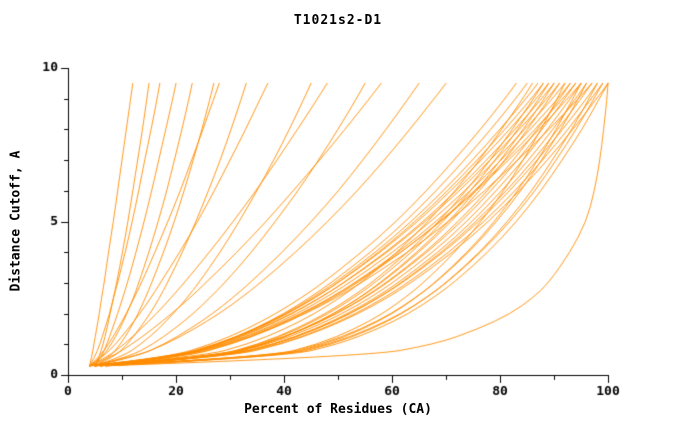 This screenshot has width=680, height=440. I want to click on chart-title: T1021s2-D1, so click(338, 20).